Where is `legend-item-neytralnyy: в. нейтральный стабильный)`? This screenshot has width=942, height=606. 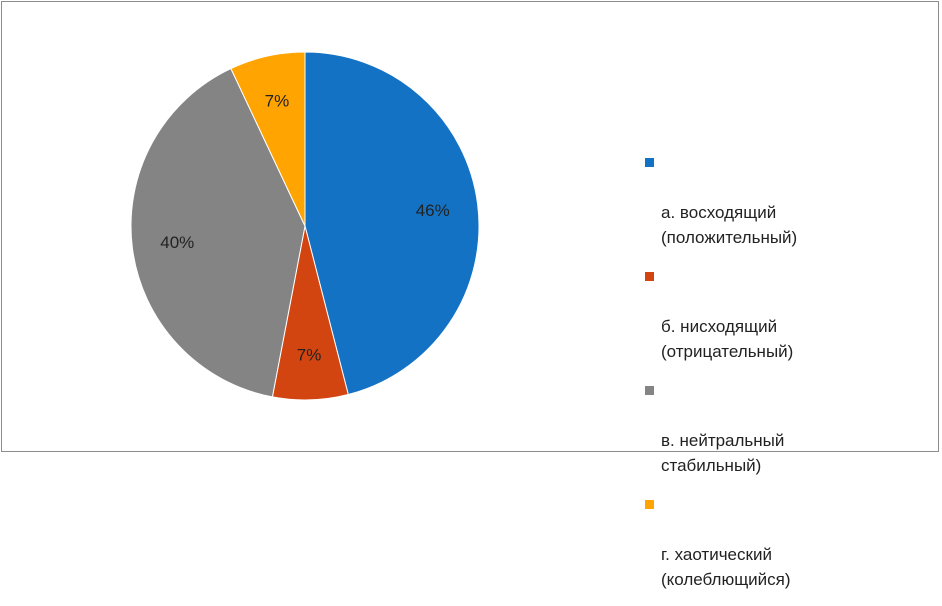 legend-item-neytralnyy: в. нейтральный стабильный) is located at coordinates (785, 428).